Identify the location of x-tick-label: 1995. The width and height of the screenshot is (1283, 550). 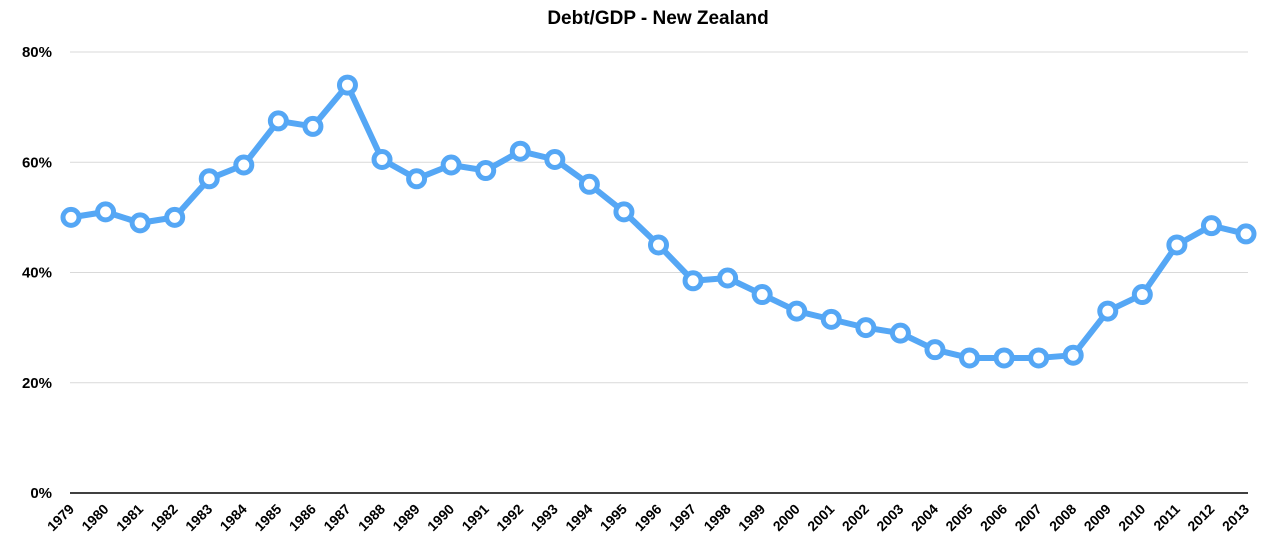
(613, 517).